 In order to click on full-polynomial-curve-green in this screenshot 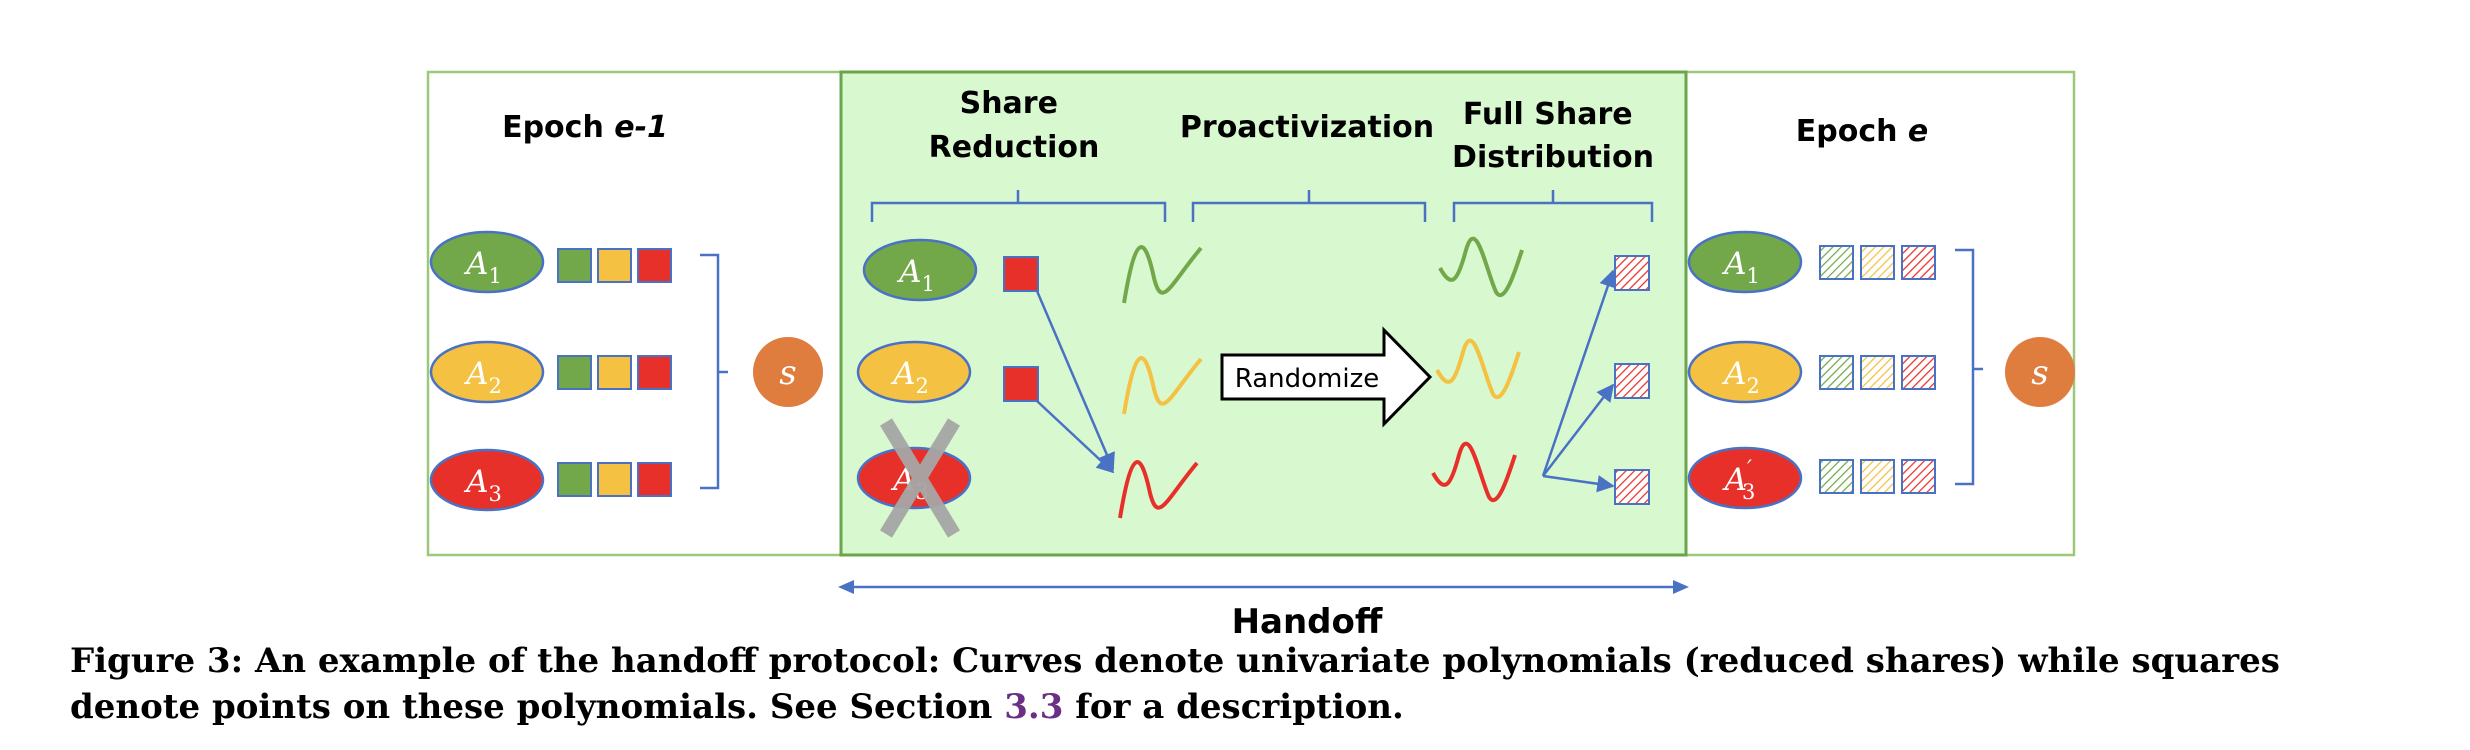, I will do `click(1481, 266)`.